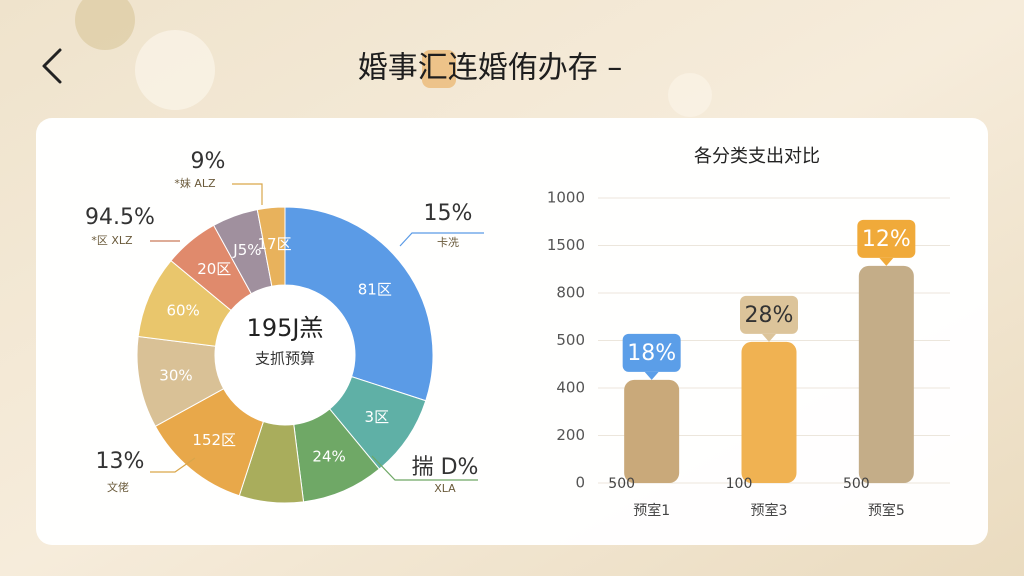  Describe the element at coordinates (739, 484) in the screenshot. I see `base-label: 100` at that location.